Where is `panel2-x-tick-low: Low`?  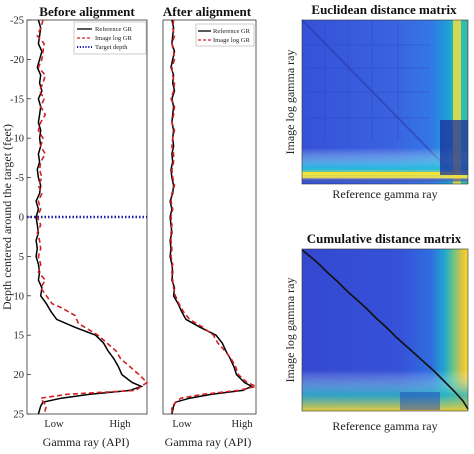
panel2-x-tick-low: Low is located at coordinates (182, 424).